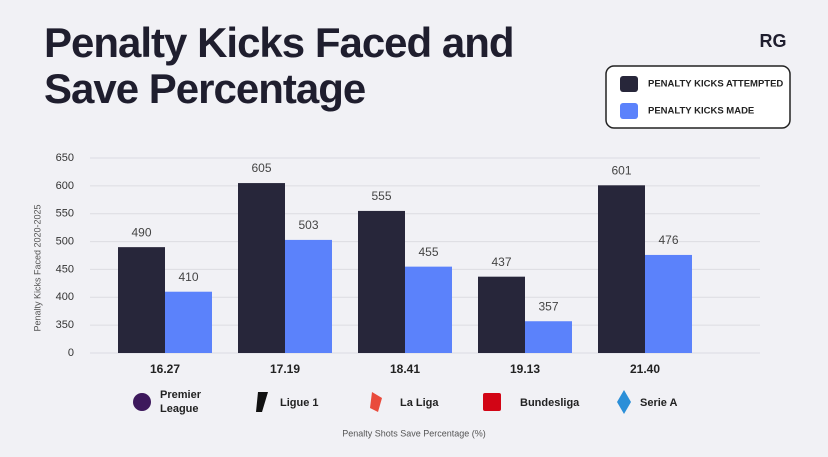  I want to click on value-label: 490, so click(141, 232).